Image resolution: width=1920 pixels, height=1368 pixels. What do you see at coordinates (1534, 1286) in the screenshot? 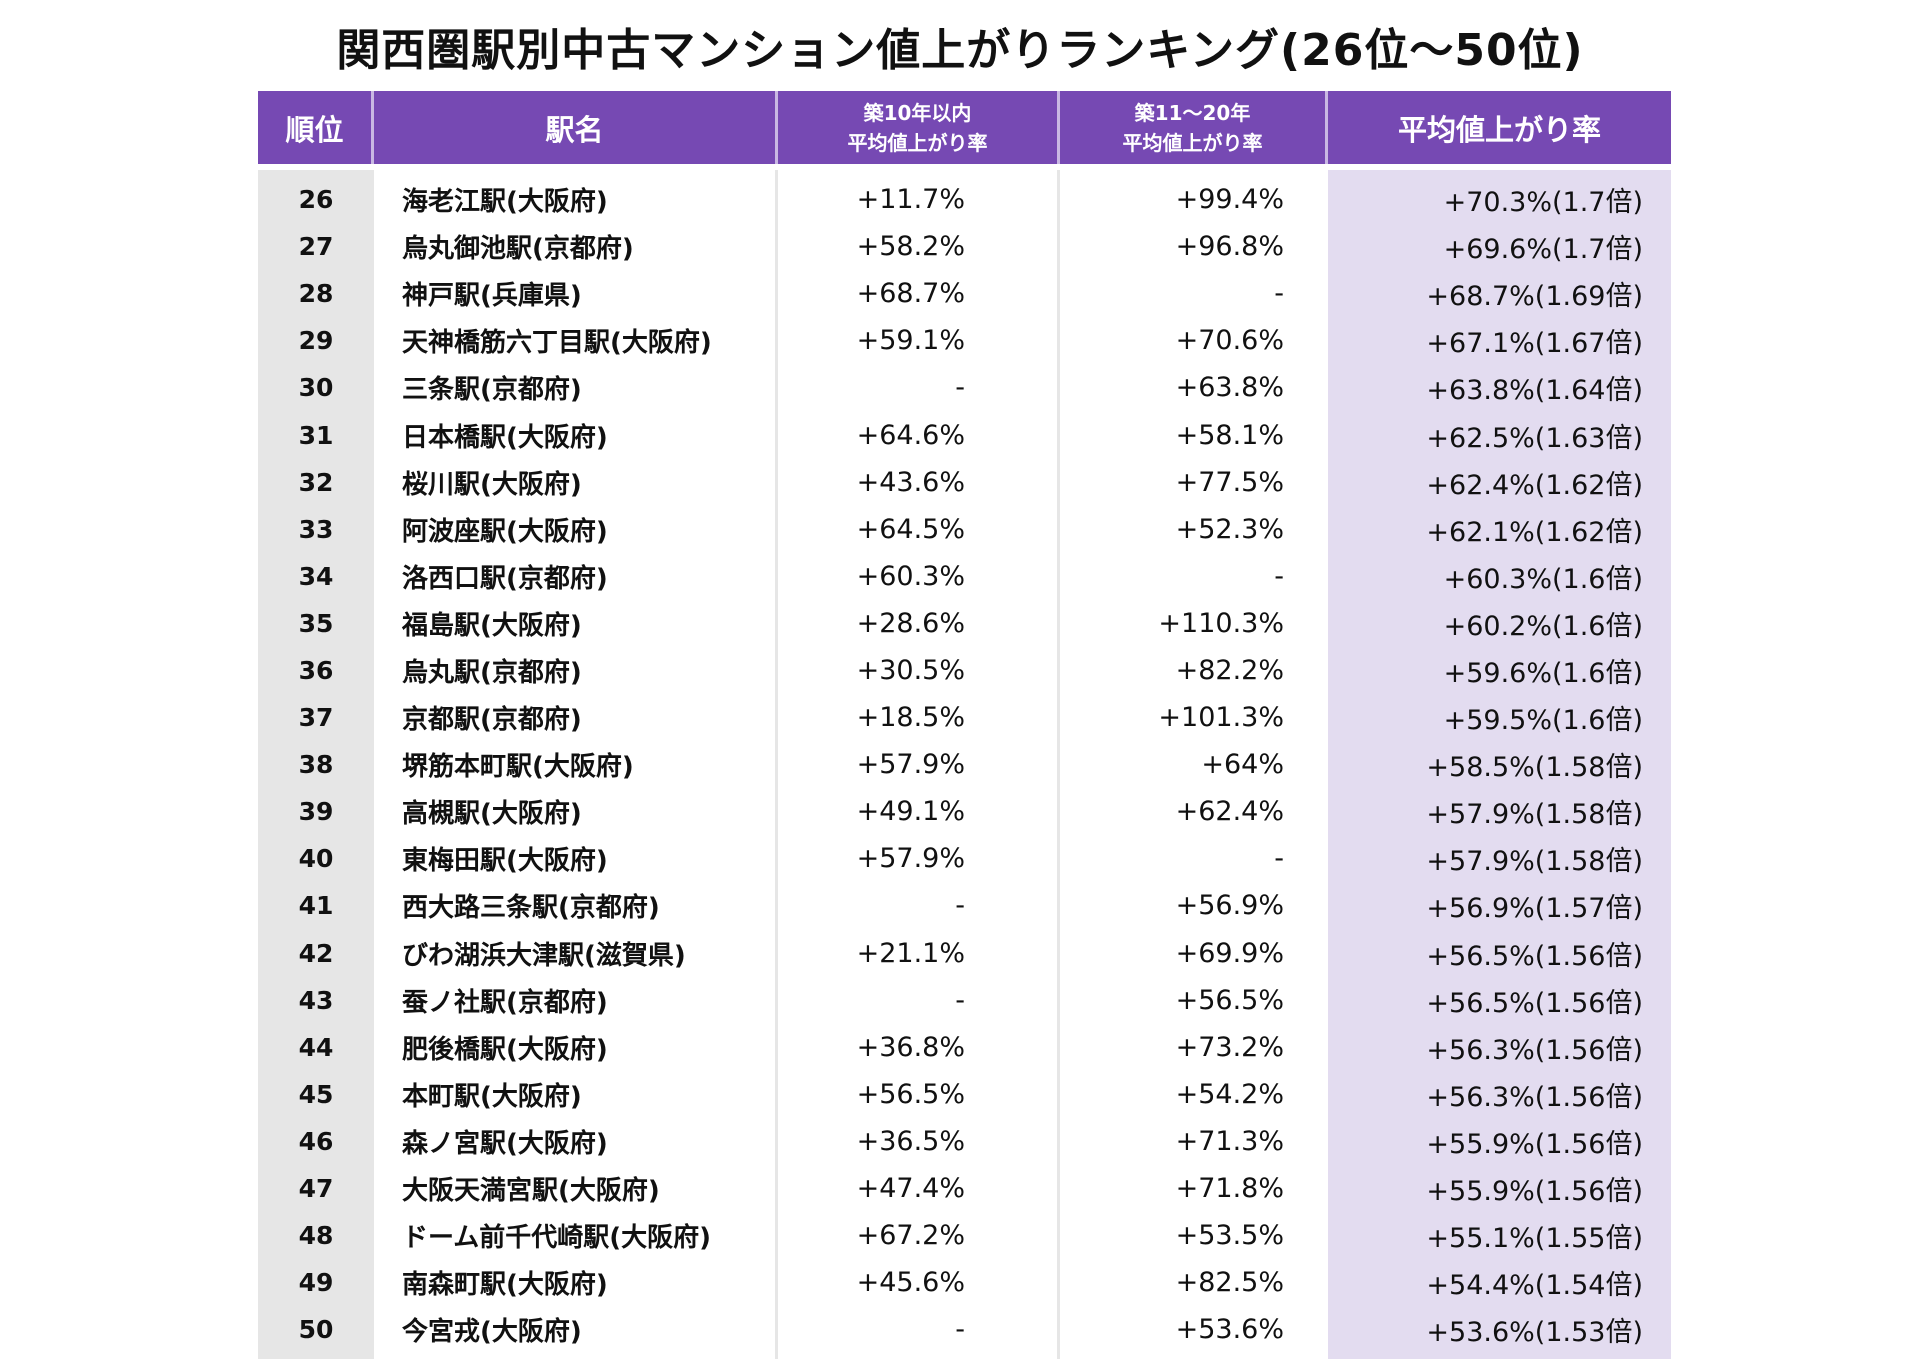
I see `average-rate: +54.4%(1.54倍)` at bounding box center [1534, 1286].